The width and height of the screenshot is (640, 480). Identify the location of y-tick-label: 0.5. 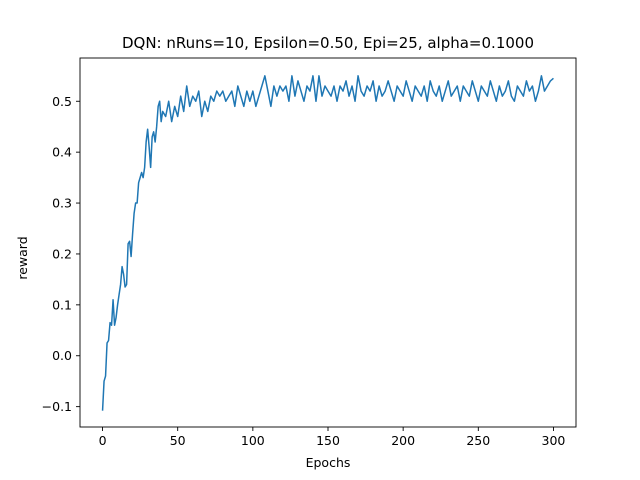
(62, 101).